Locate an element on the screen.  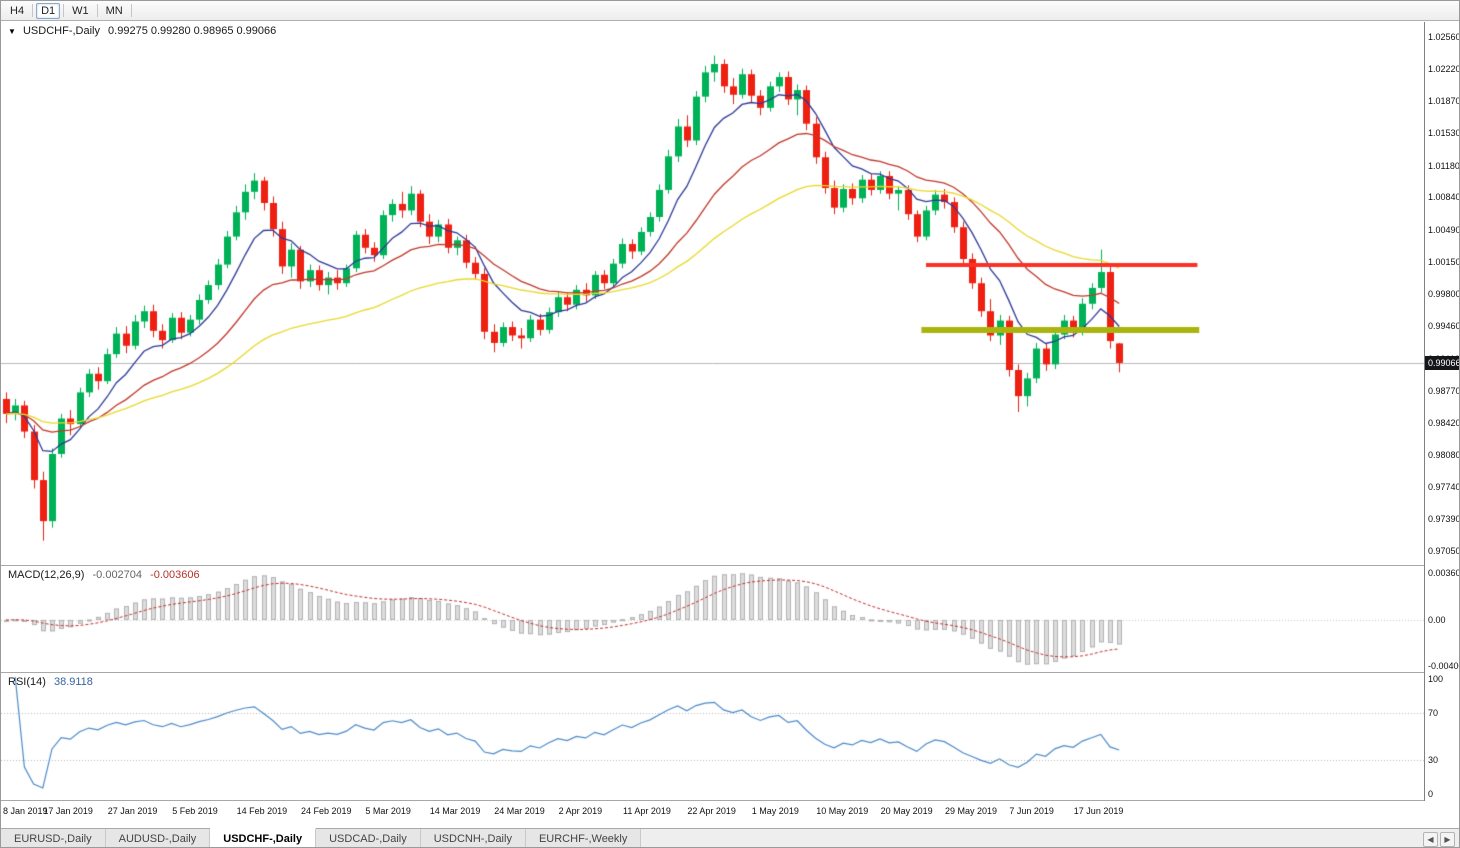
date-axis-label: 20 May 2019 is located at coordinates (906, 811).